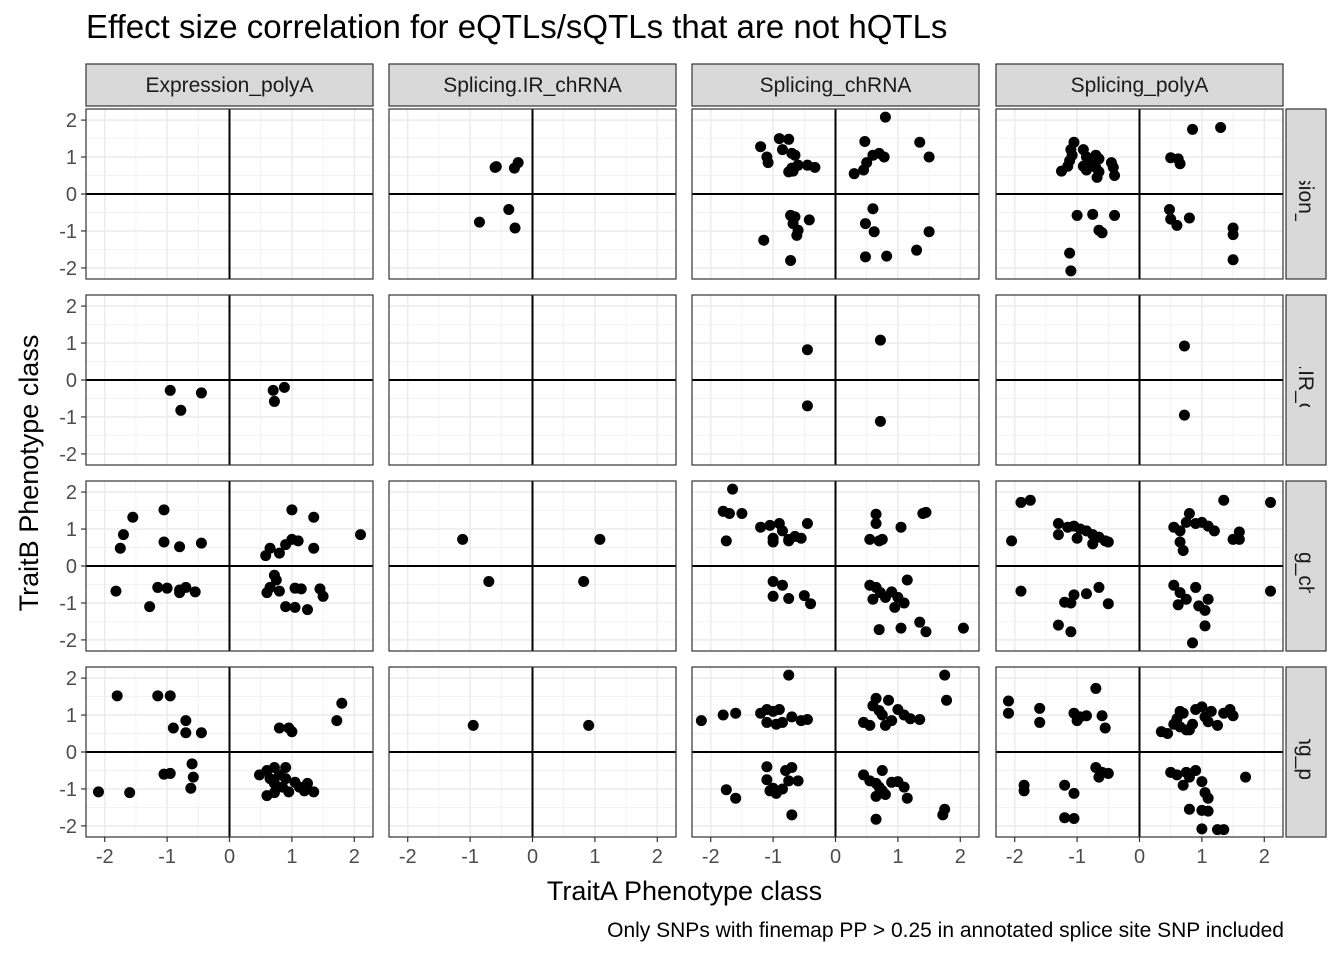 Image resolution: width=1344 pixels, height=960 pixels. Describe the element at coordinates (229, 752) in the screenshot. I see `panel-r3-c0` at that location.